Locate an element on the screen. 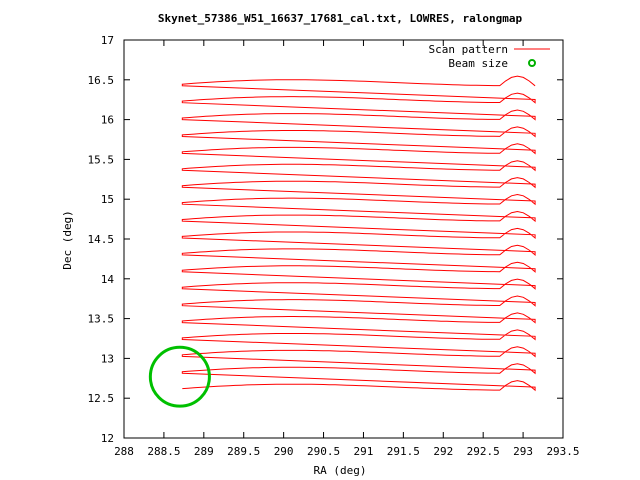 This screenshot has width=640, height=480. x-tick-label: 291.5 is located at coordinates (403, 451).